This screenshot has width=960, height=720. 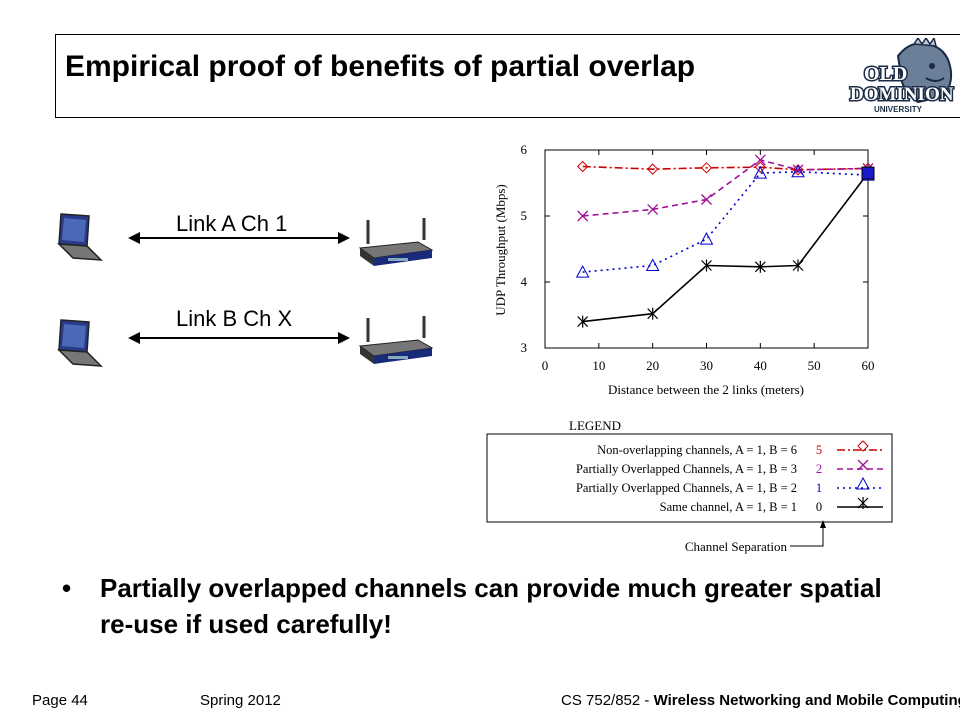 I want to click on x-tick-label: 50, so click(x=814, y=365).